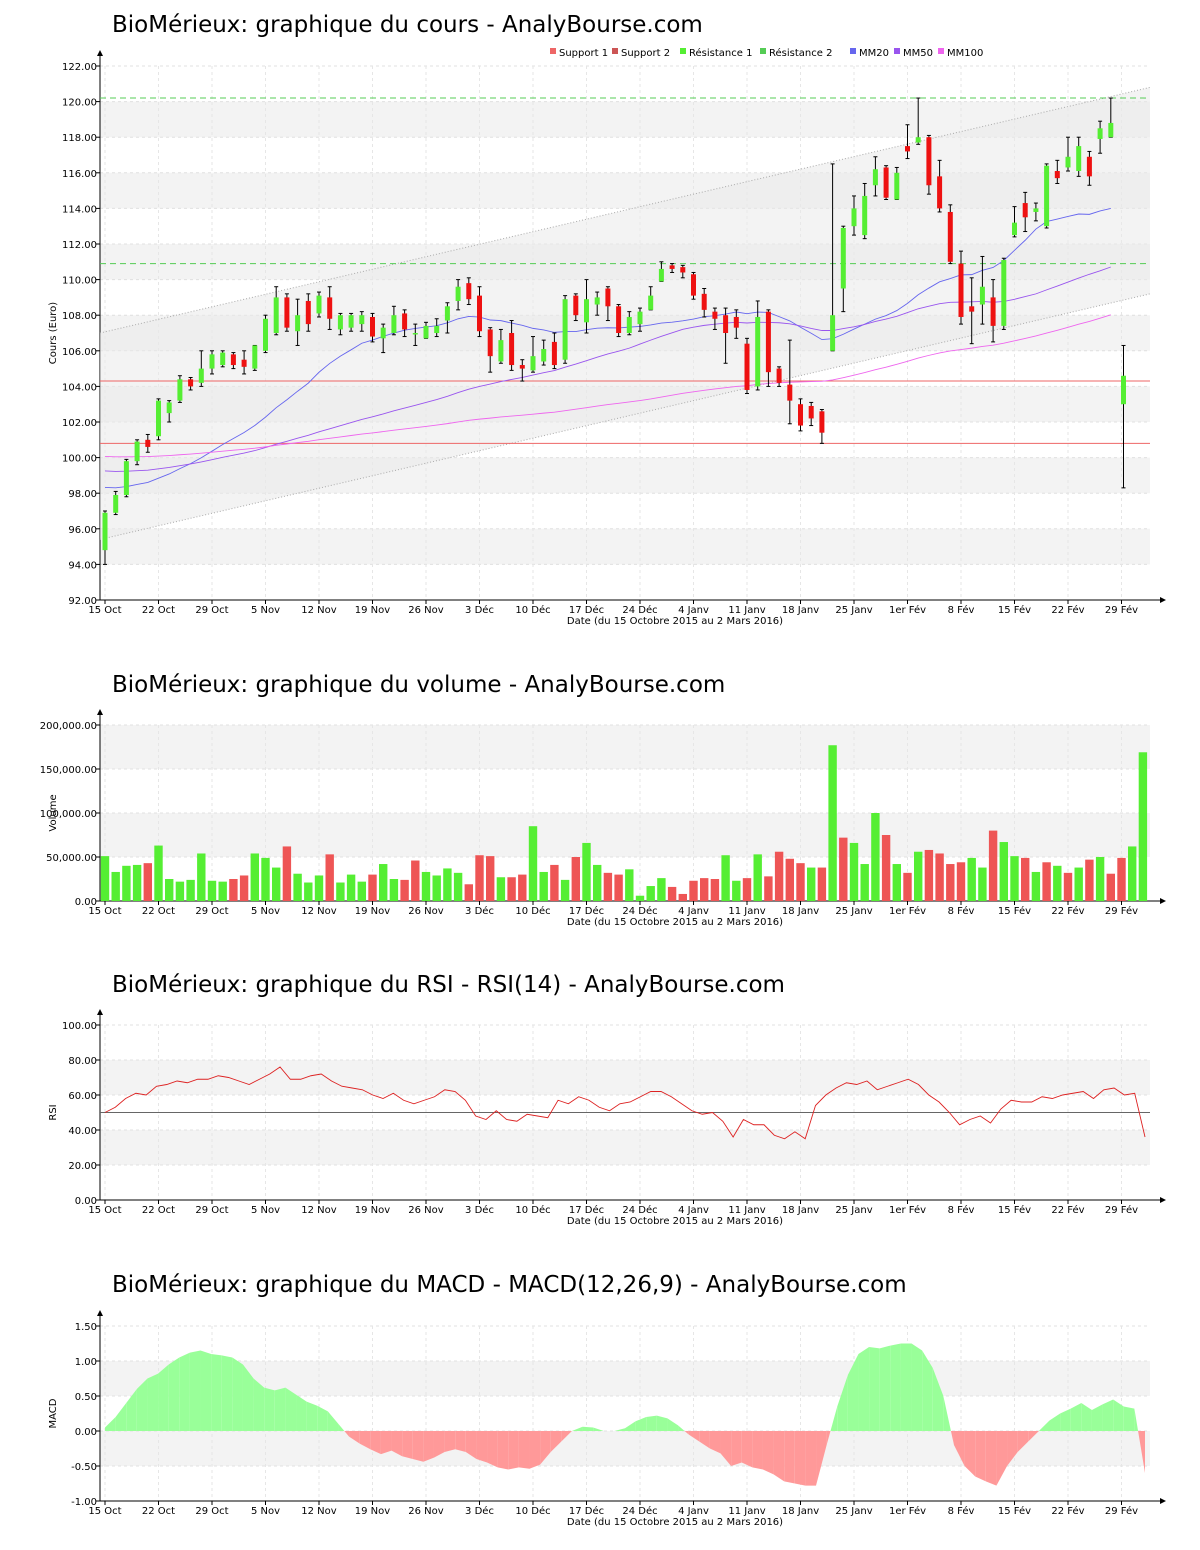 This screenshot has width=1200, height=1550. I want to click on y-axis-arrow, so click(100, 712).